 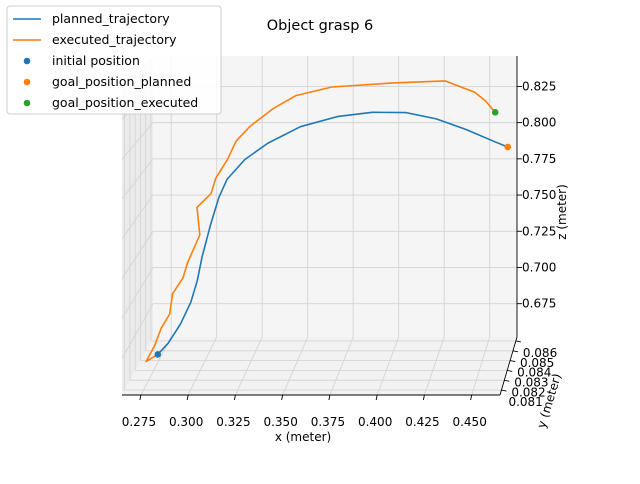 What do you see at coordinates (121, 81) in the screenshot?
I see `legend-label: goal_position_planned` at bounding box center [121, 81].